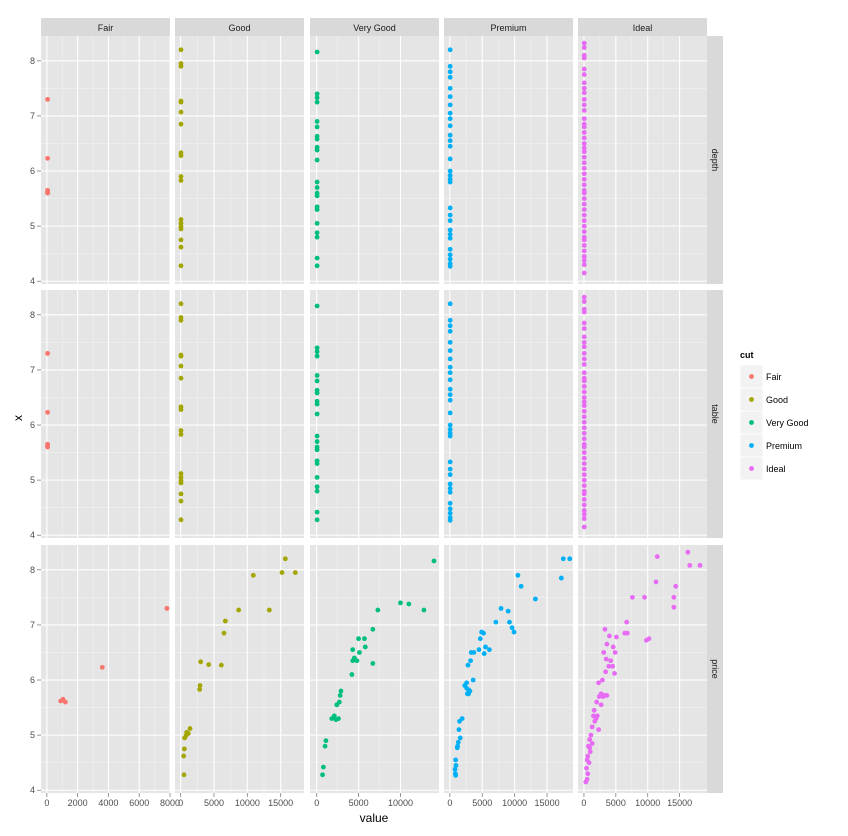 This screenshot has width=848, height=836. What do you see at coordinates (239, 414) in the screenshot?
I see `panel-table-good` at bounding box center [239, 414].